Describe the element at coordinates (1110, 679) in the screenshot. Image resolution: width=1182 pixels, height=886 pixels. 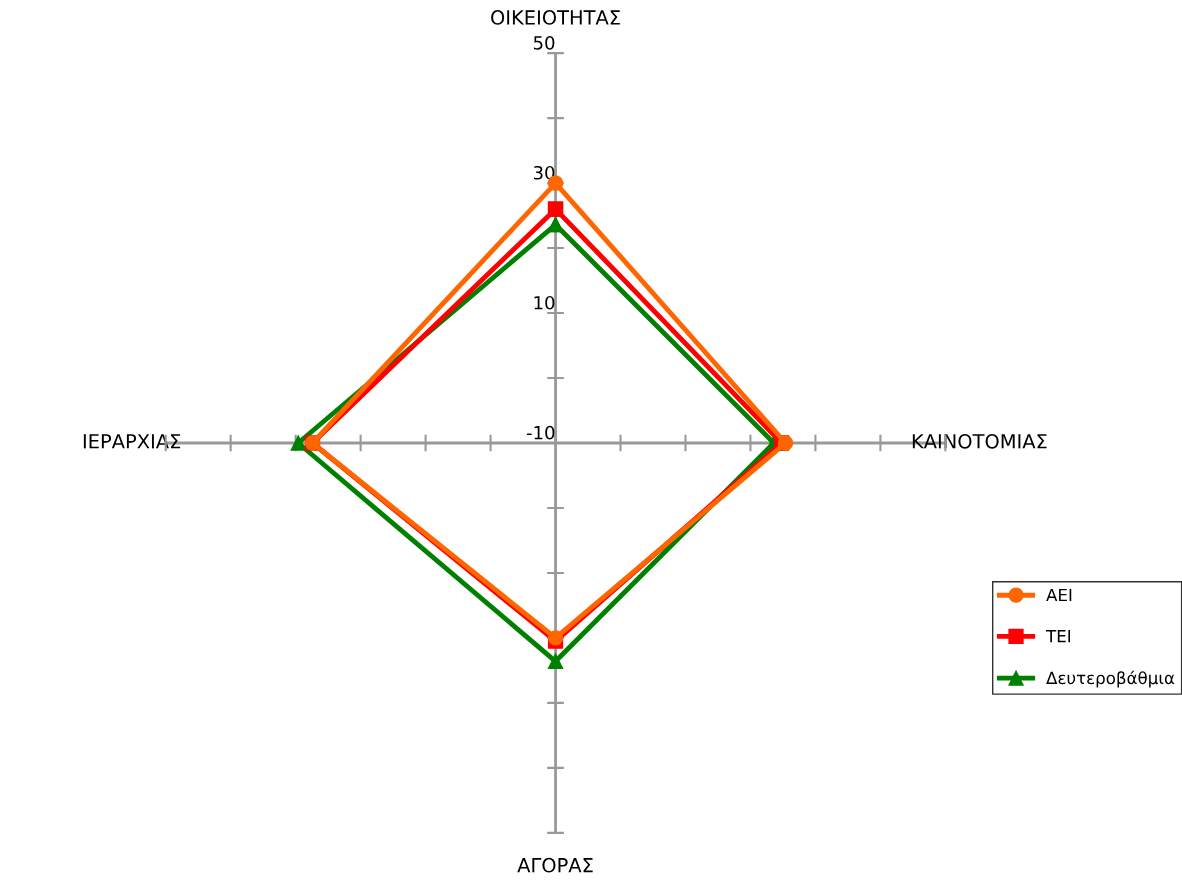
I see `legend-label: Δευτεροβάθμια` at that location.